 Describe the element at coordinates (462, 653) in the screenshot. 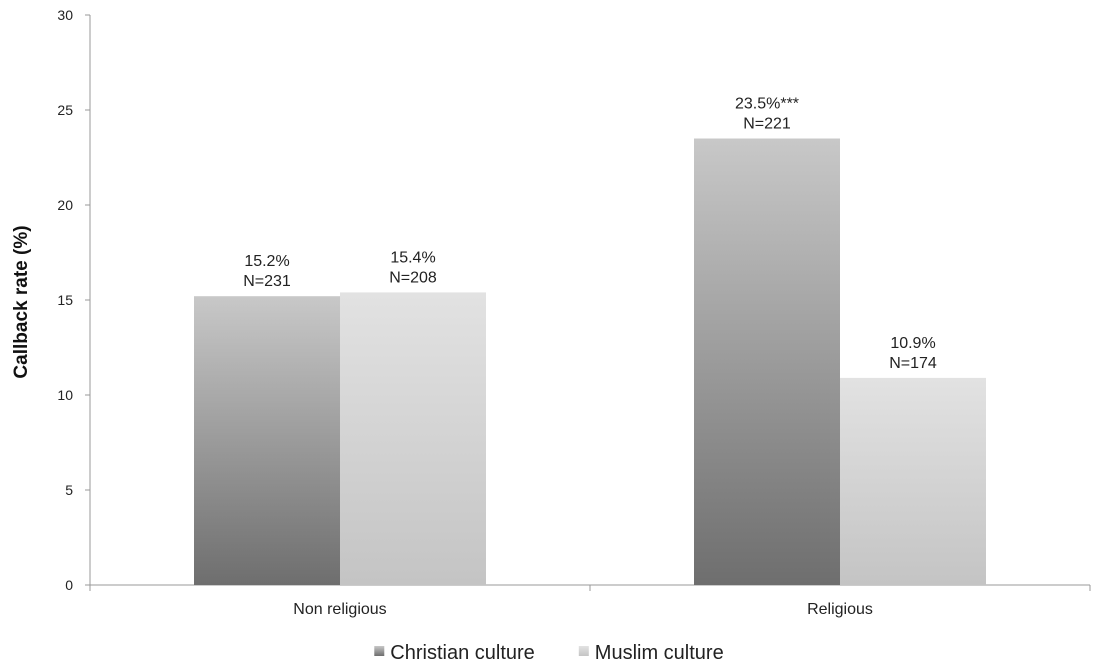

I see `legend-label: Christian culture` at that location.